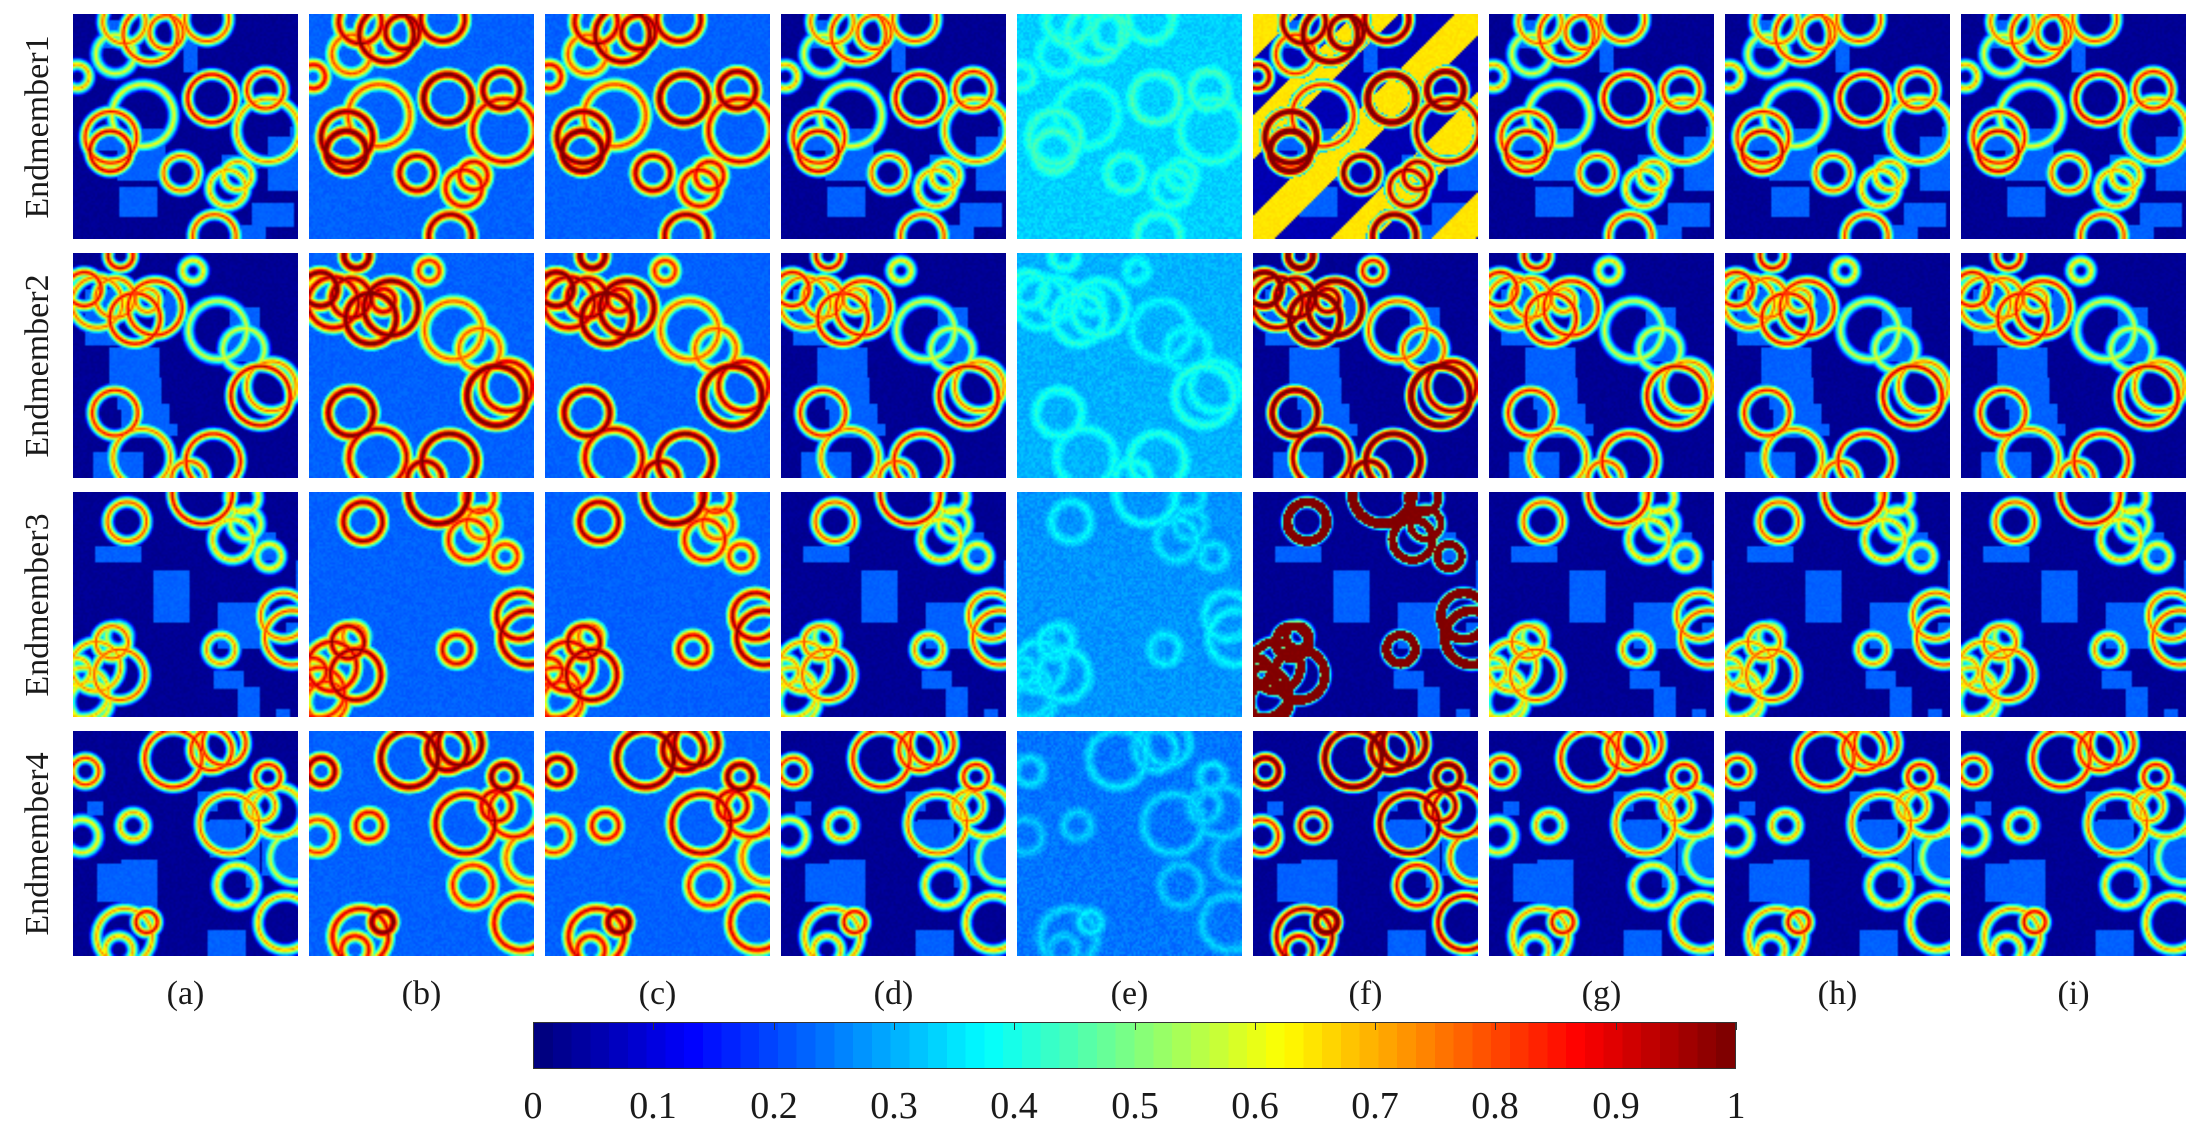 Image resolution: width=2201 pixels, height=1144 pixels. Describe the element at coordinates (2073, 365) in the screenshot. I see `abundance-map-r2-c9` at that location.